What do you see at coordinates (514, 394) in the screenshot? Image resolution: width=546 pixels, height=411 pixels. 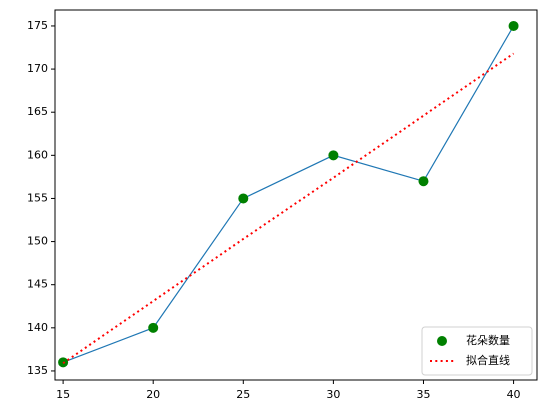 I see `x-tick-label: 40` at bounding box center [514, 394].